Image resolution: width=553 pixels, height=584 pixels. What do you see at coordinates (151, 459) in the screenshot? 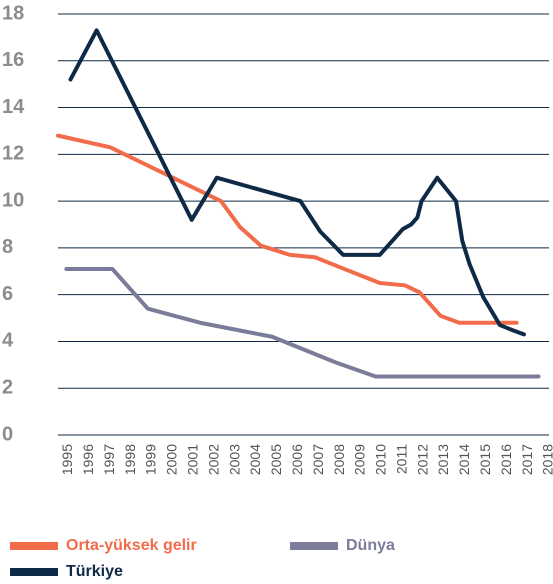
I see `x-tick-label: 1999` at bounding box center [151, 459].